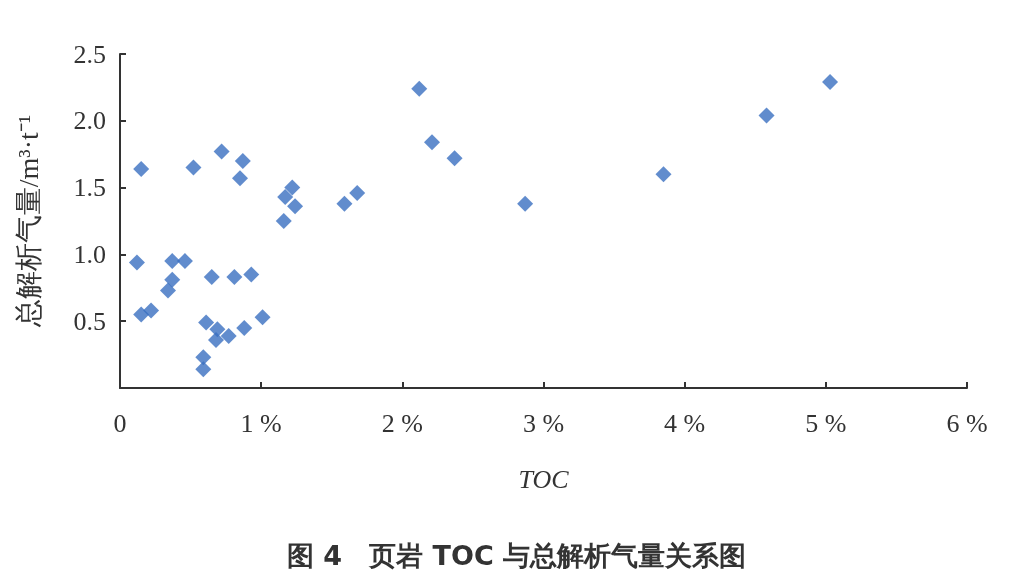 The image size is (1033, 582). What do you see at coordinates (544, 479) in the screenshot?
I see `x-axis-title: TOC` at bounding box center [544, 479].